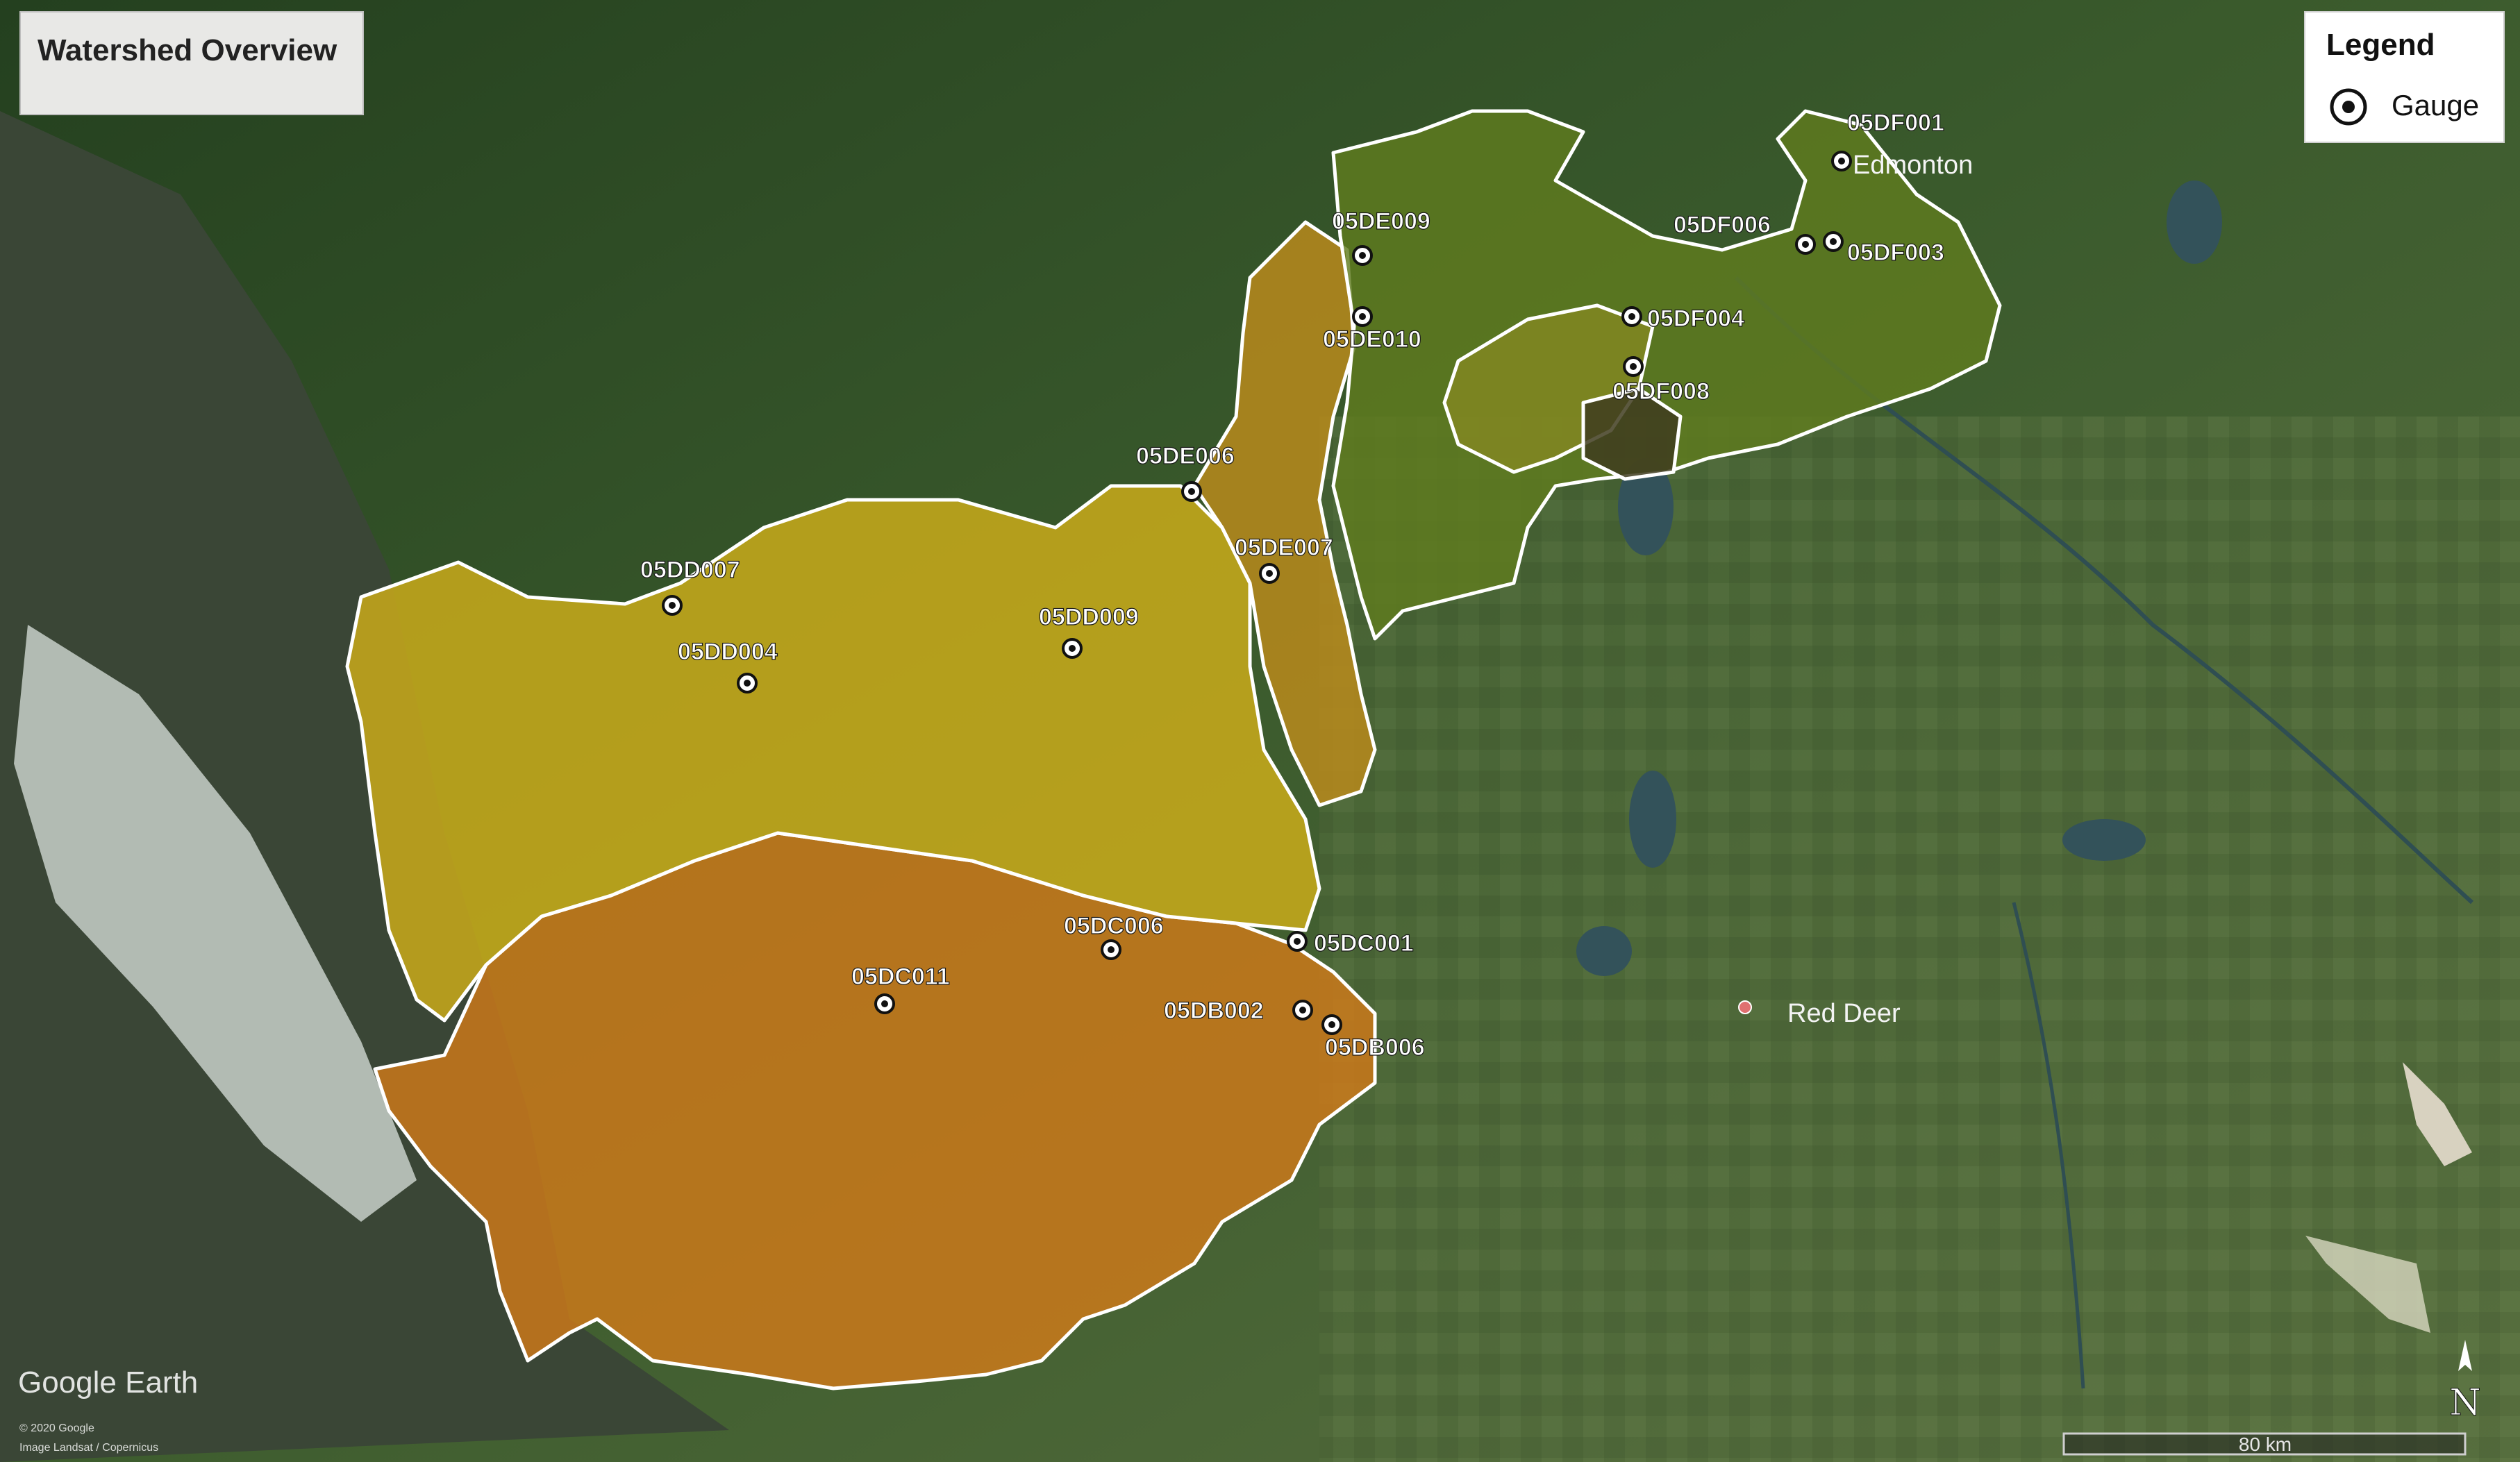 The width and height of the screenshot is (2520, 1462). Describe the element at coordinates (108, 1383) in the screenshot. I see `google-earth-watermark: Google Earth` at that location.